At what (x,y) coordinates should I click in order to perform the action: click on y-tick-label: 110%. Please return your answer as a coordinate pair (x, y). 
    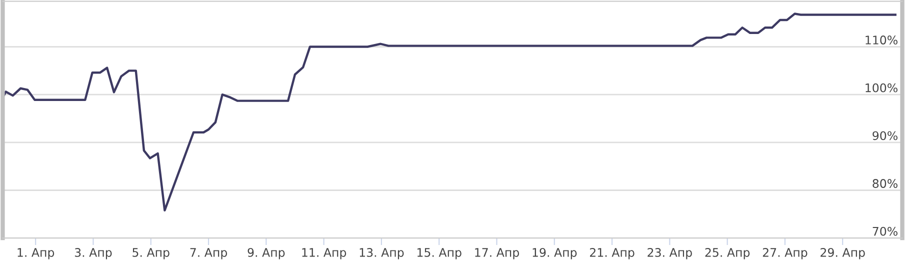
    Looking at the image, I should click on (882, 40).